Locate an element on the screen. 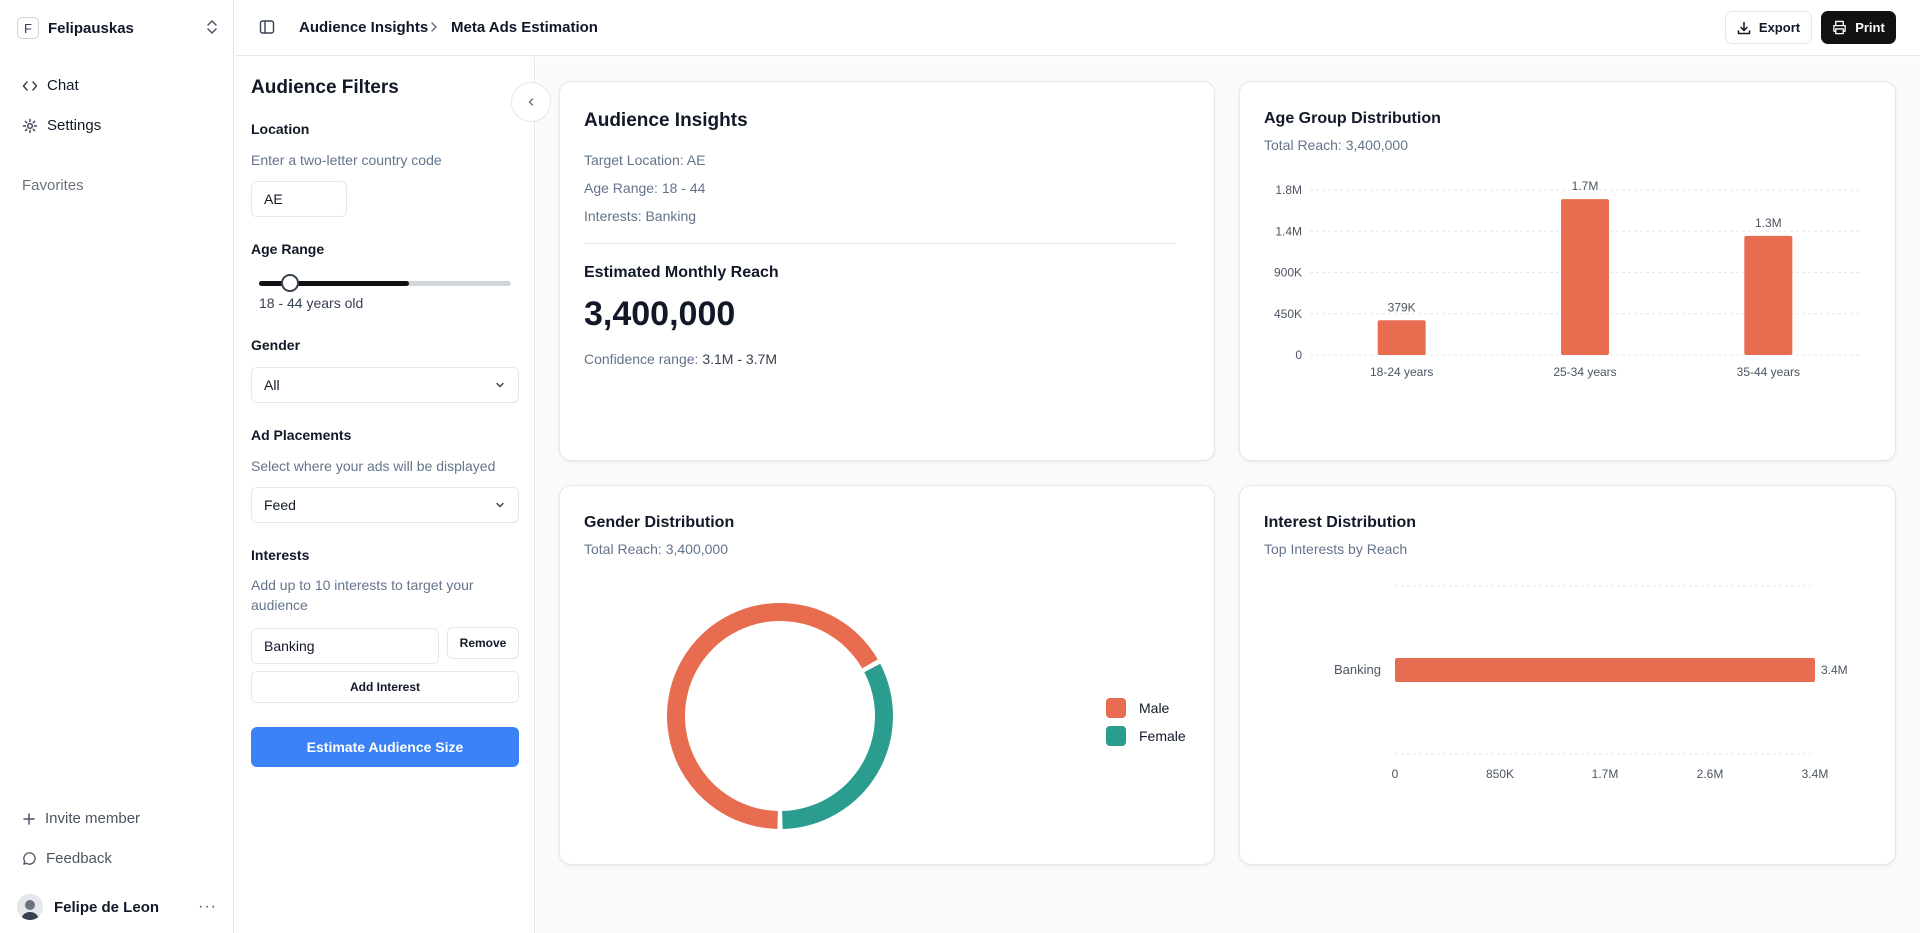 The image size is (1920, 933). gender-select: All is located at coordinates (385, 385).